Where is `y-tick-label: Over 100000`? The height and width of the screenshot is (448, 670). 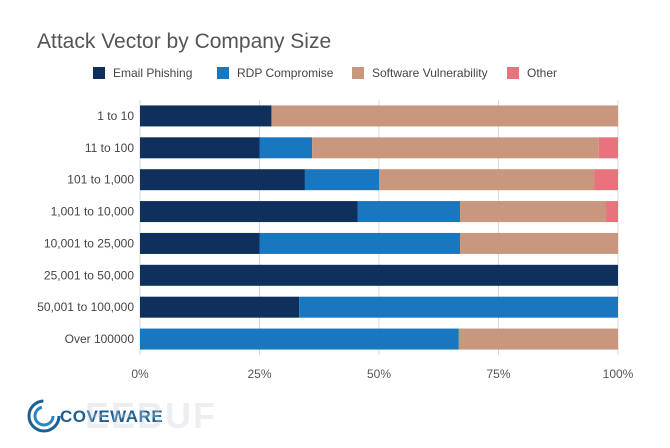 y-tick-label: Over 100000 is located at coordinates (100, 339).